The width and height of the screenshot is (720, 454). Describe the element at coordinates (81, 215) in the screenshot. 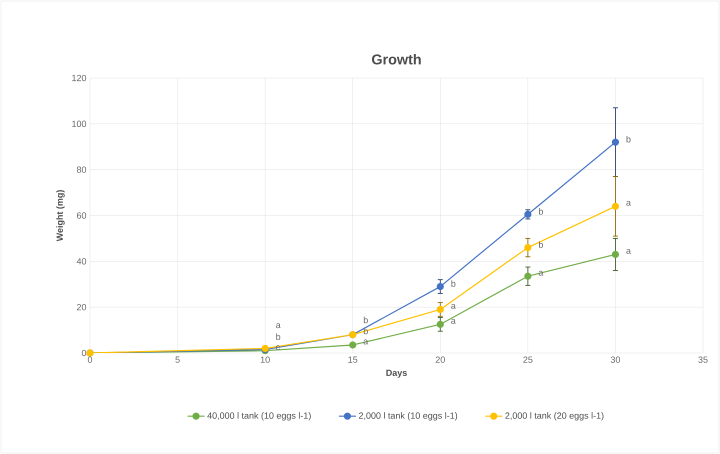

I see `y-tick-label: 60` at that location.